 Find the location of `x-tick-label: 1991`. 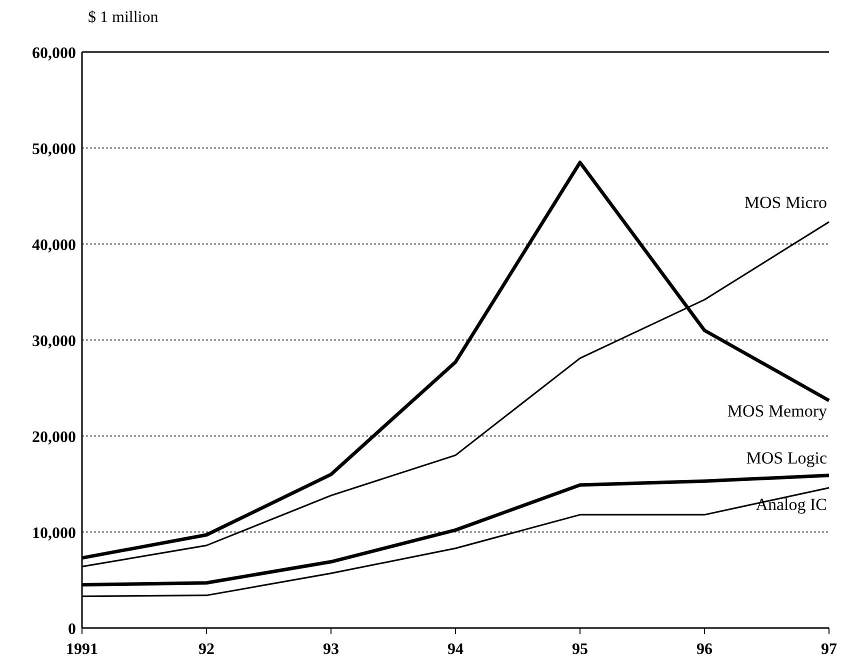

x-tick-label: 1991 is located at coordinates (82, 649).